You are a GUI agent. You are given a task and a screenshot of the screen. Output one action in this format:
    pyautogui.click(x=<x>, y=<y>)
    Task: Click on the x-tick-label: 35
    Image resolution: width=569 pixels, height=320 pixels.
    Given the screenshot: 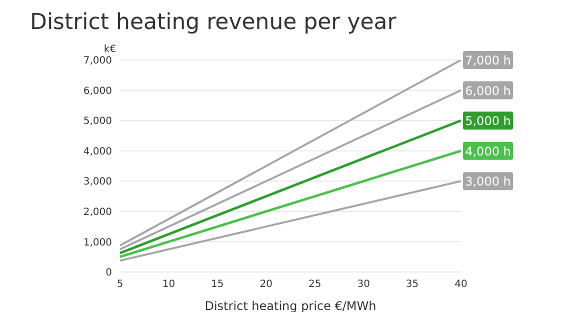 What is the action you would take?
    pyautogui.click(x=412, y=284)
    